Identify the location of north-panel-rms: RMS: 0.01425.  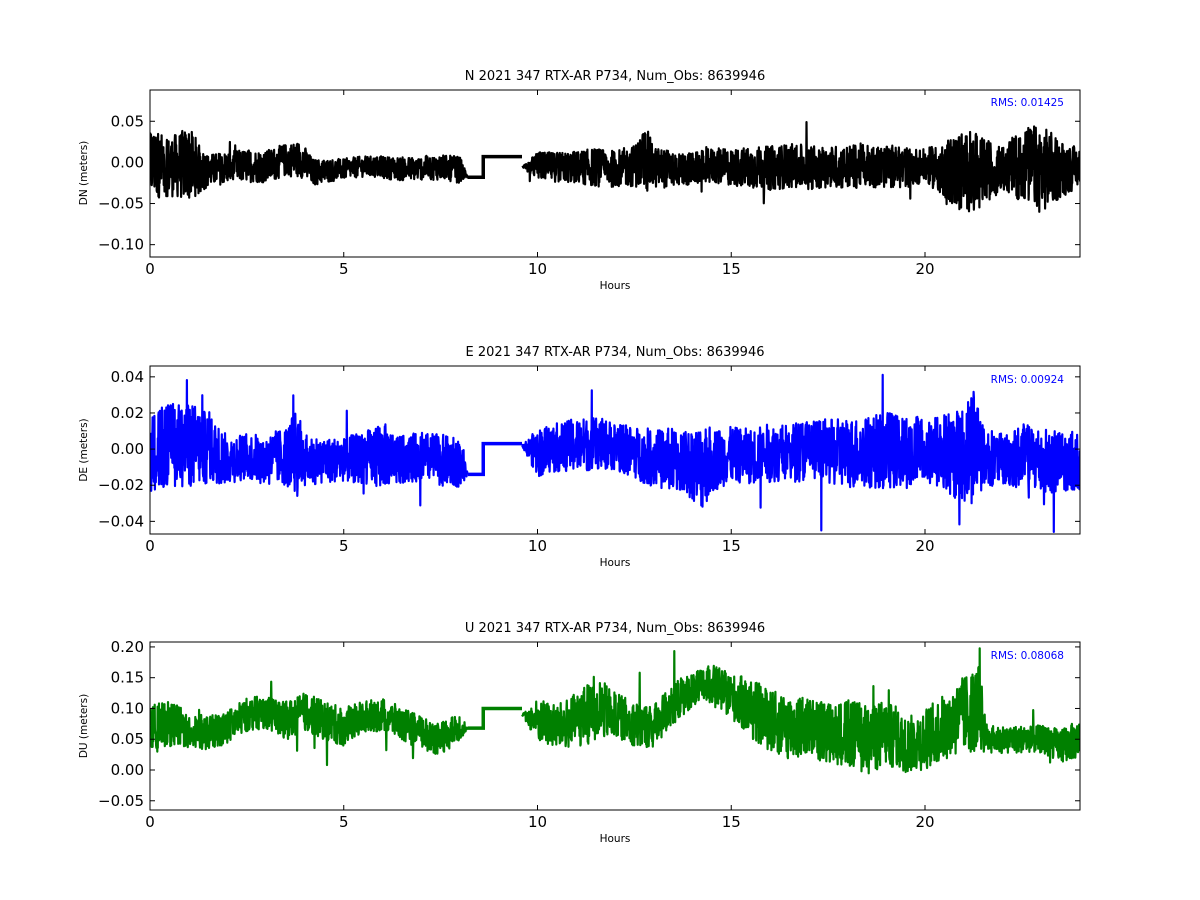
(1027, 103).